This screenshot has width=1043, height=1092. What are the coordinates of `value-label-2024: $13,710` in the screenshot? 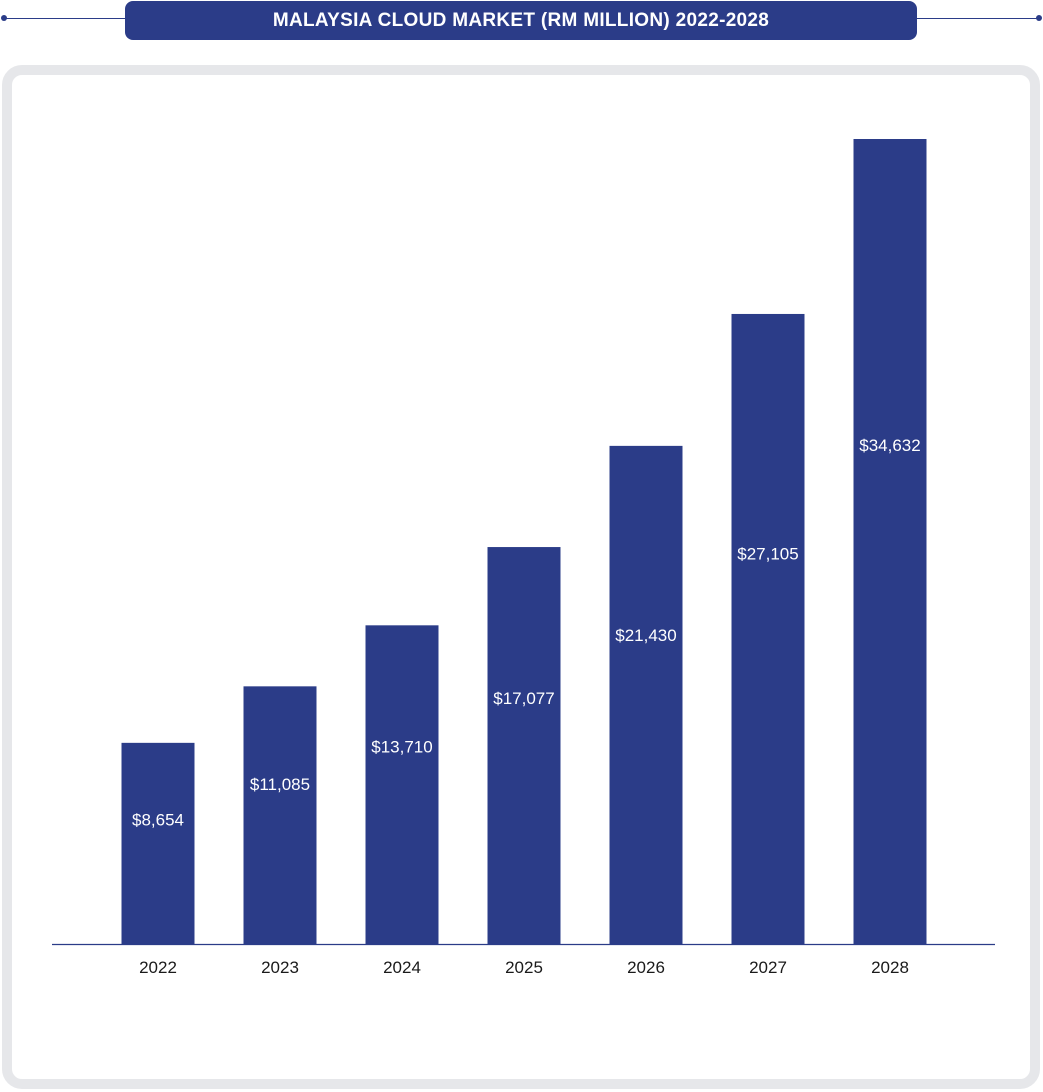 It's located at (401, 746).